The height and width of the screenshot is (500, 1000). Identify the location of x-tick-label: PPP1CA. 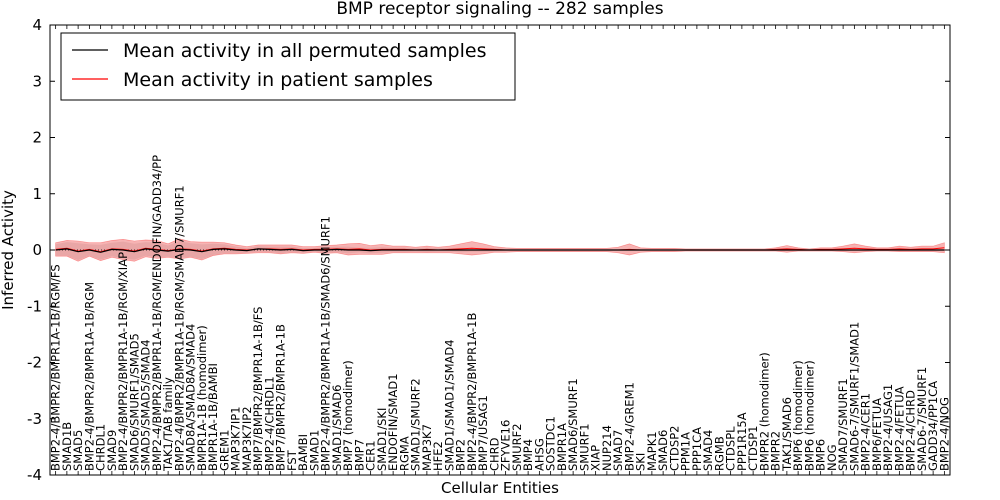
(697, 449).